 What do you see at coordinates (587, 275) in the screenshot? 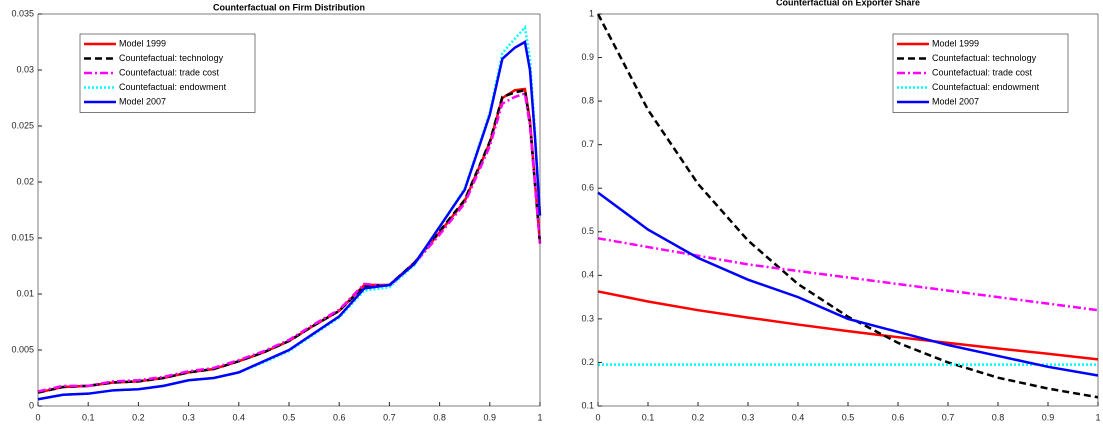
I see `y-tick-label: 0.4` at bounding box center [587, 275].